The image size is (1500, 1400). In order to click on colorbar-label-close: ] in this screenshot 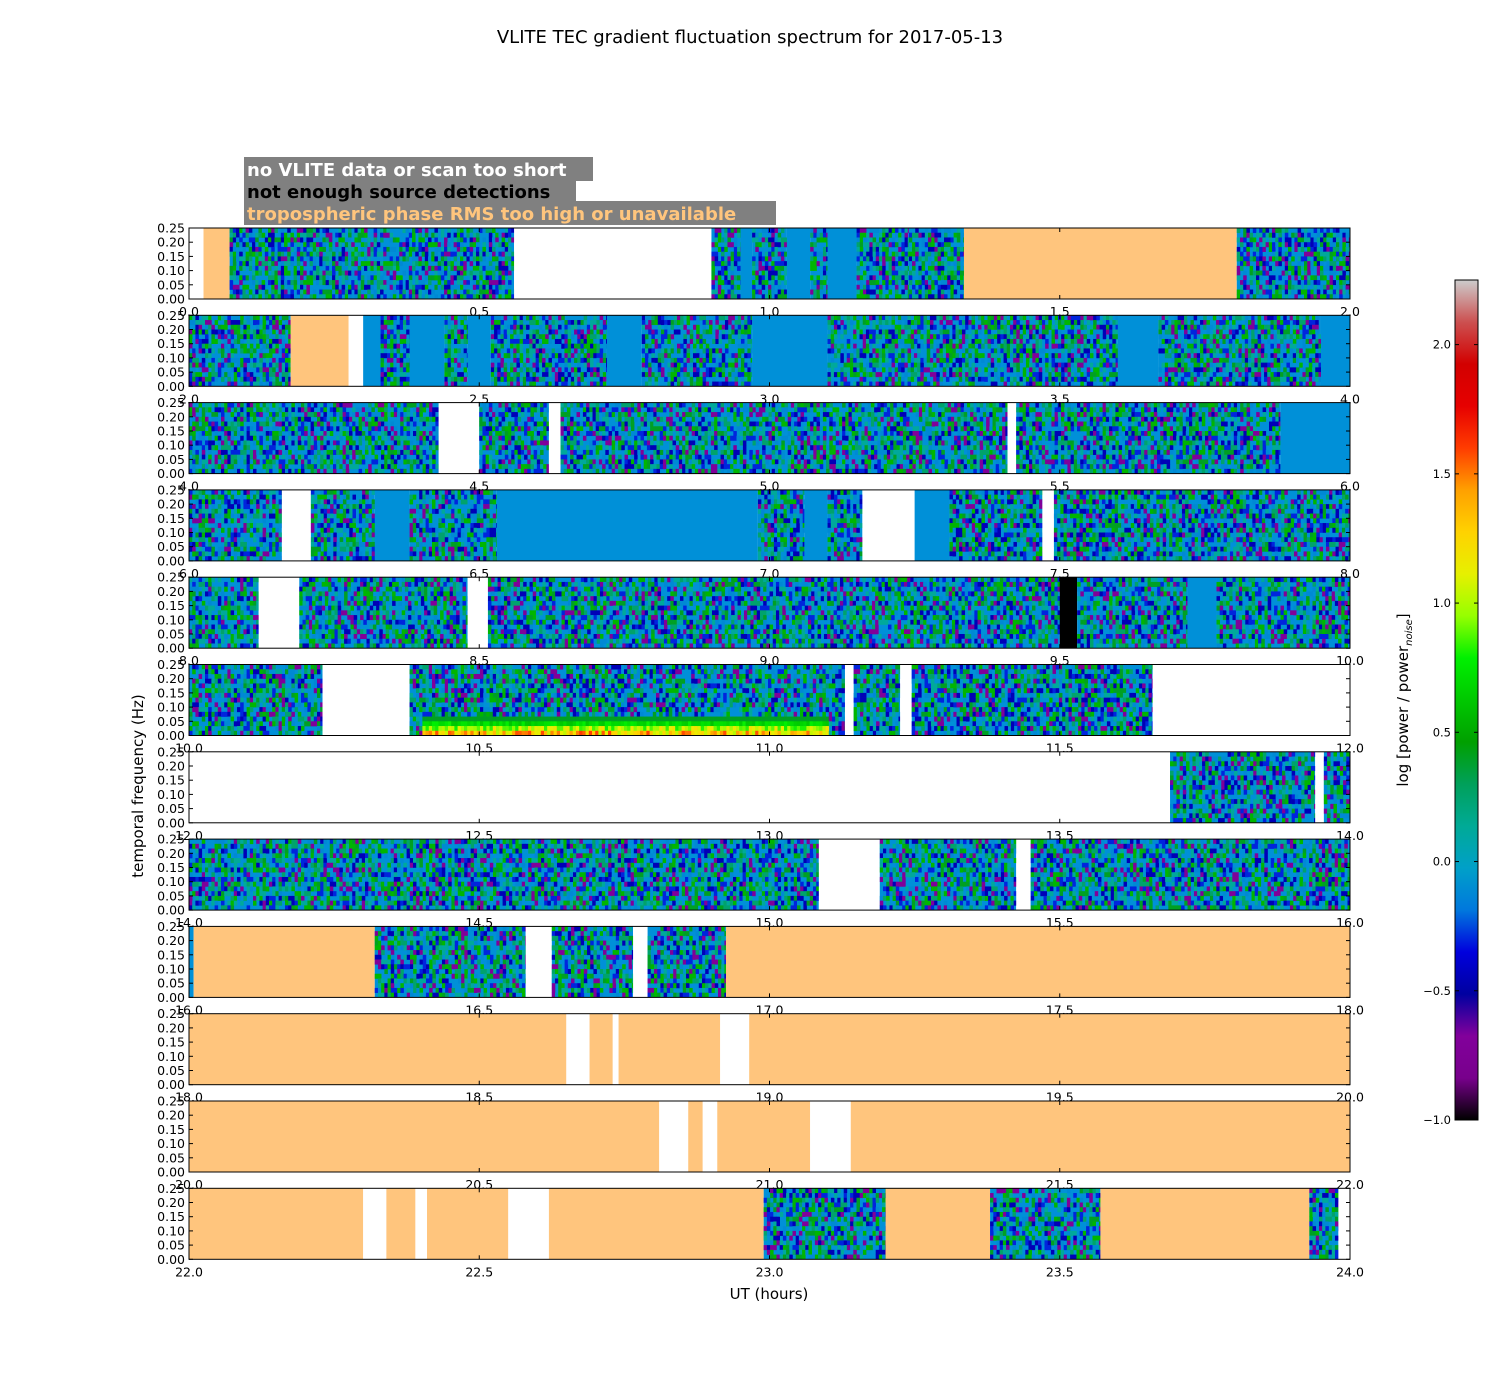, I will do `click(1403, 616)`.